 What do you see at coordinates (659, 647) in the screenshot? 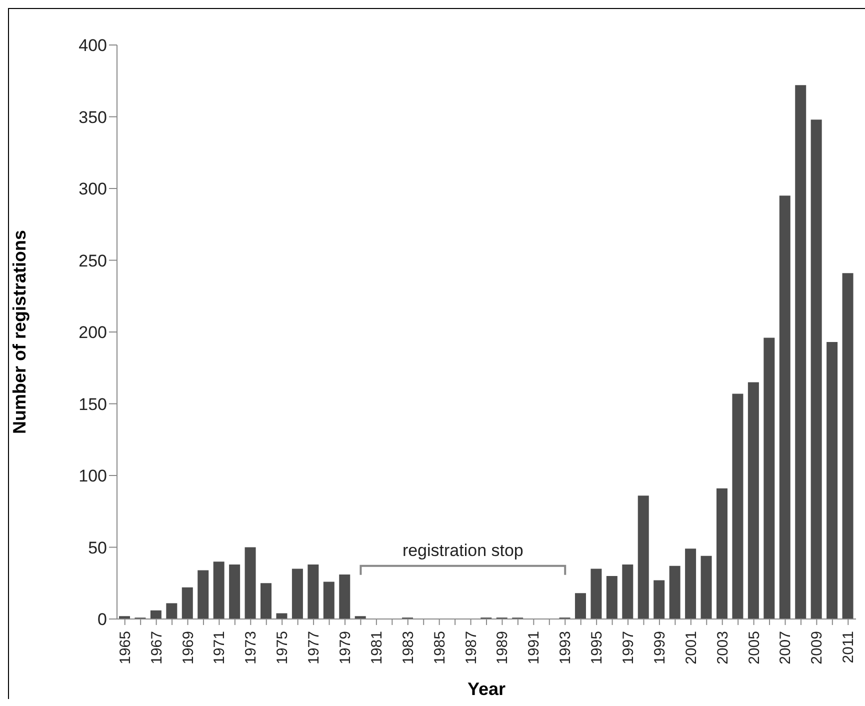
I see `x-tick-label: 1999` at bounding box center [659, 647].